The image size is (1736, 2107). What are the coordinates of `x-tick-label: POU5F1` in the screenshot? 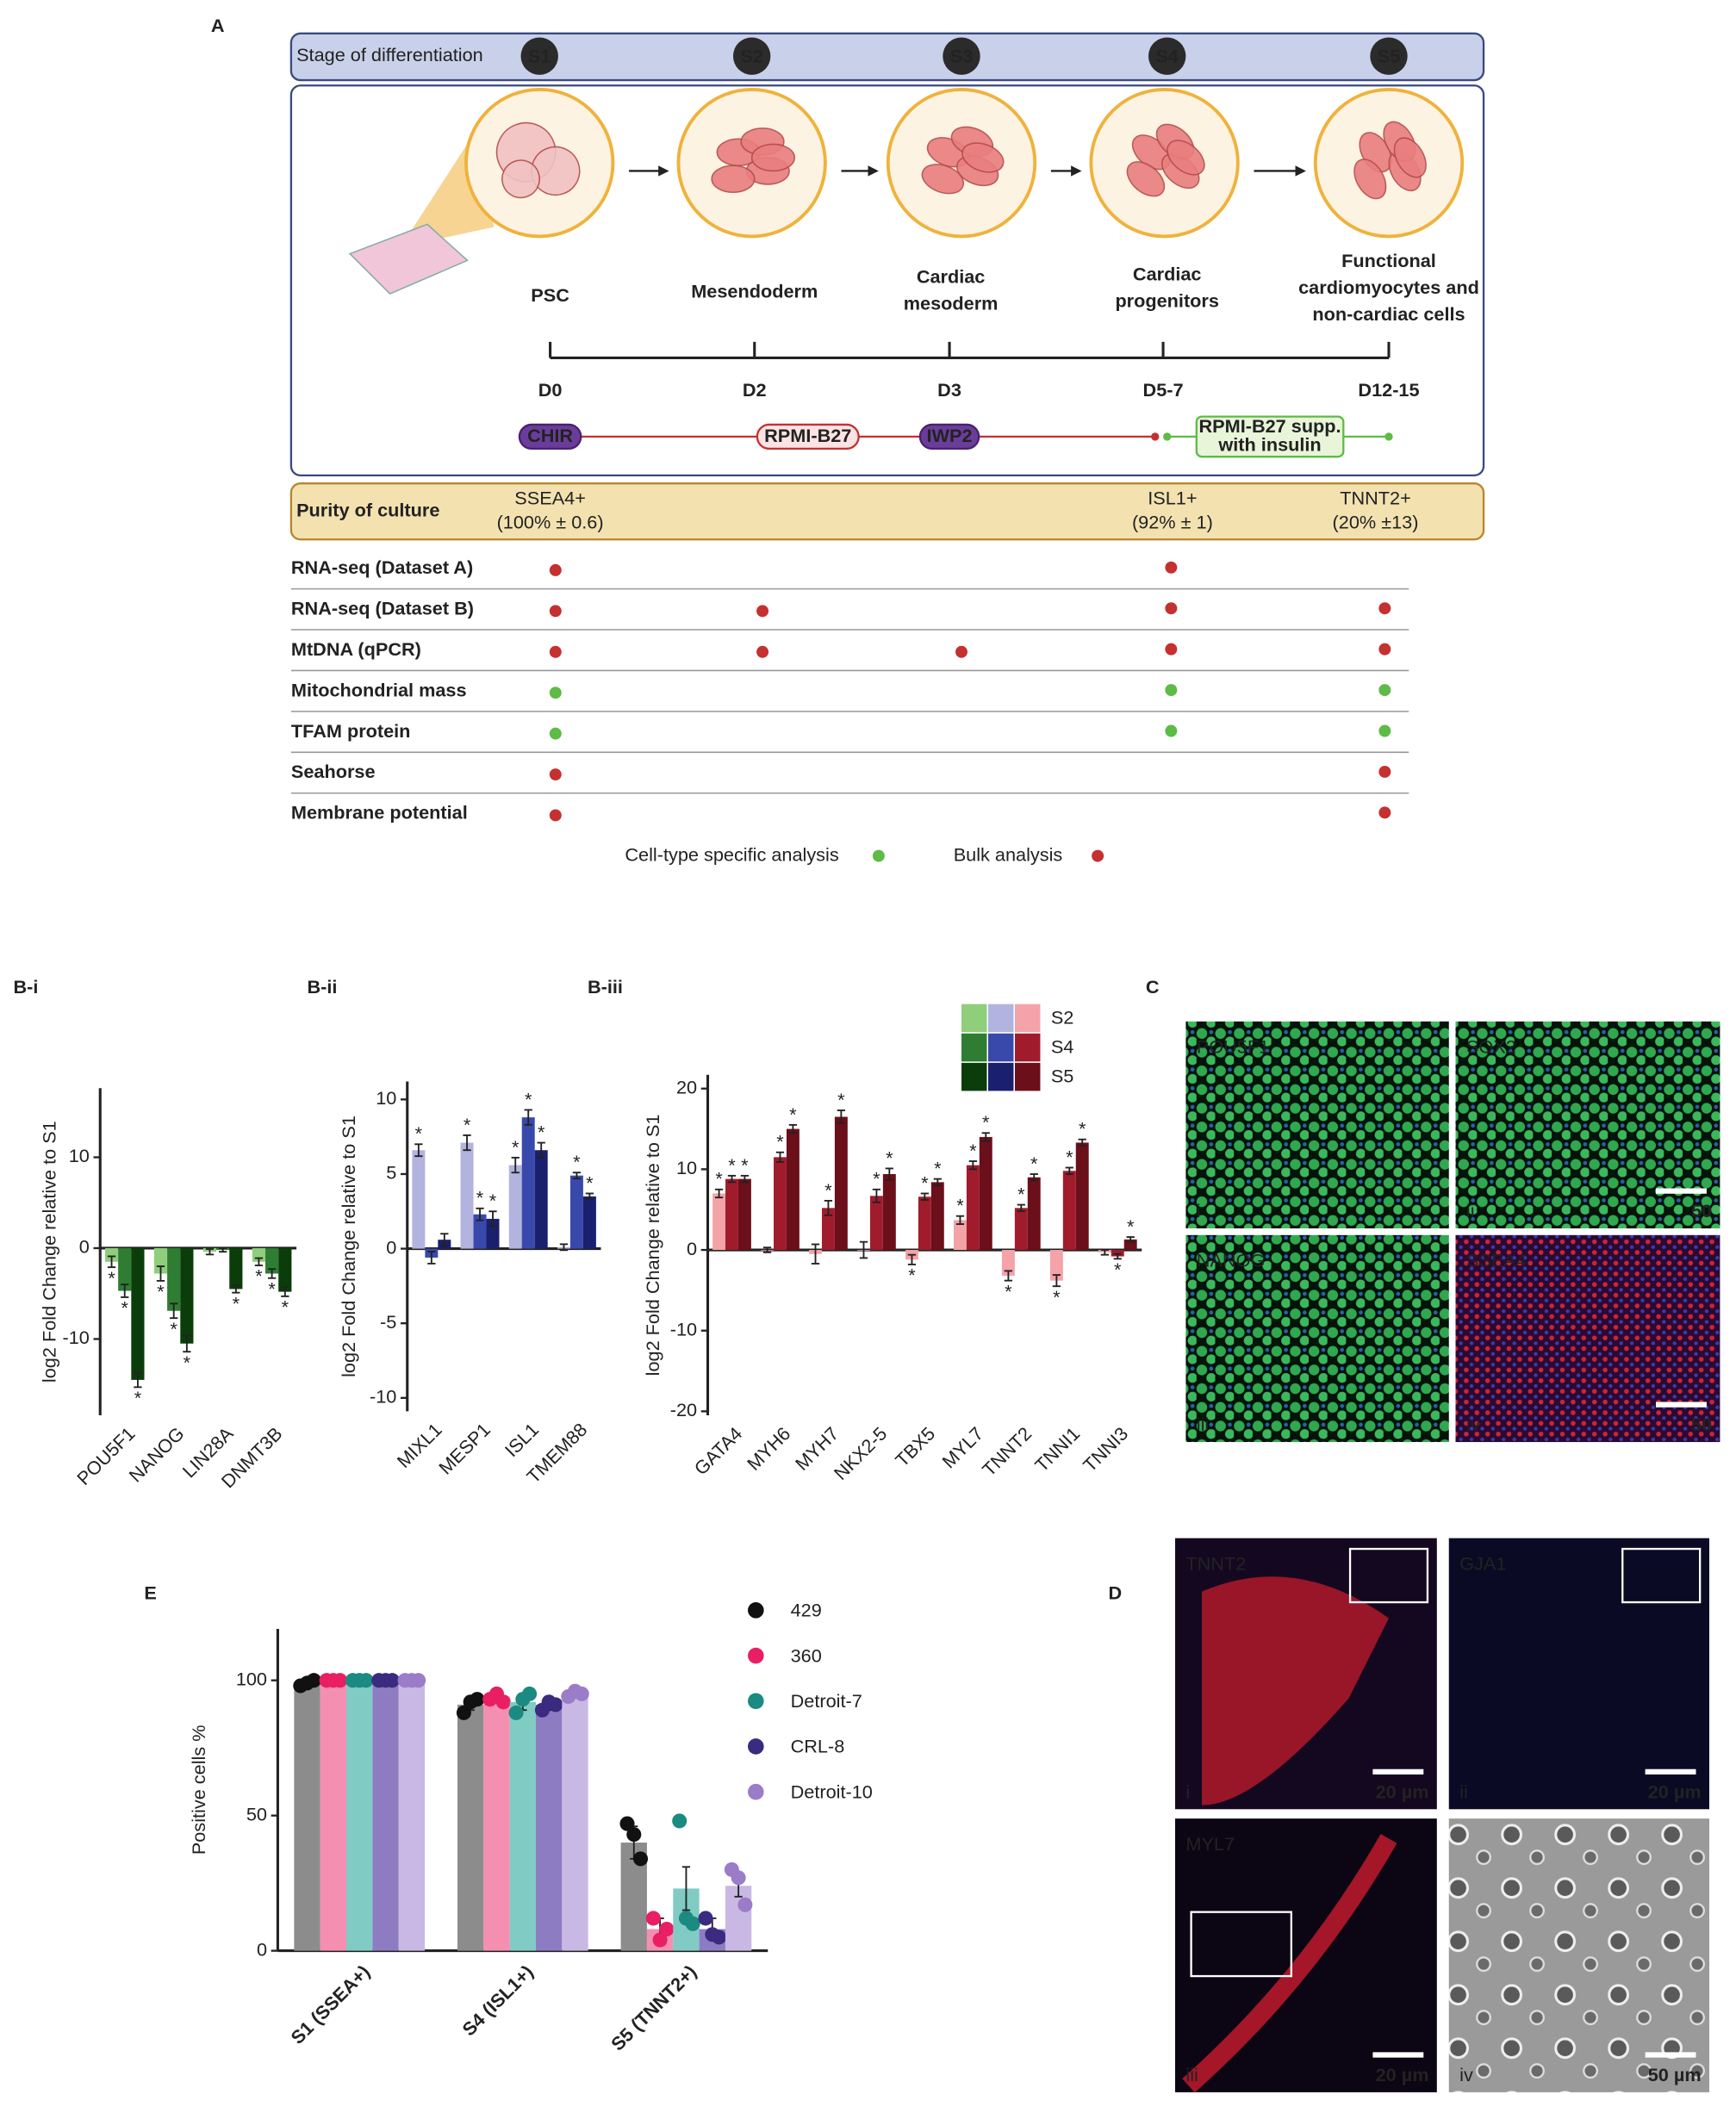 It's located at (106, 1456).